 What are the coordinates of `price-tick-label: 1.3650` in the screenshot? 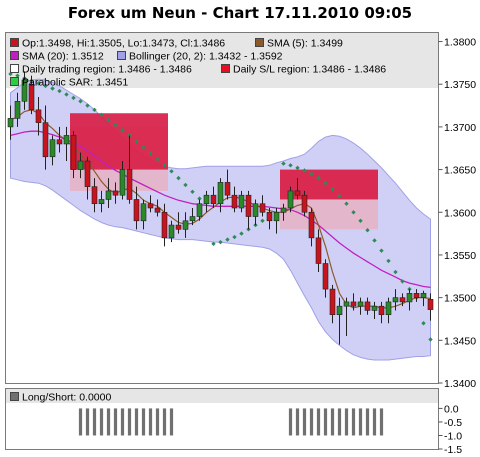 It's located at (460, 171).